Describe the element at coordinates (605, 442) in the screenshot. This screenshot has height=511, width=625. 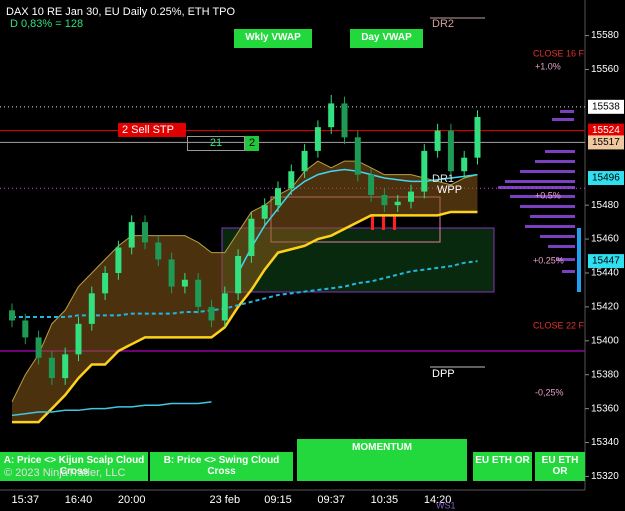
I see `y-tick-label: 15340` at that location.